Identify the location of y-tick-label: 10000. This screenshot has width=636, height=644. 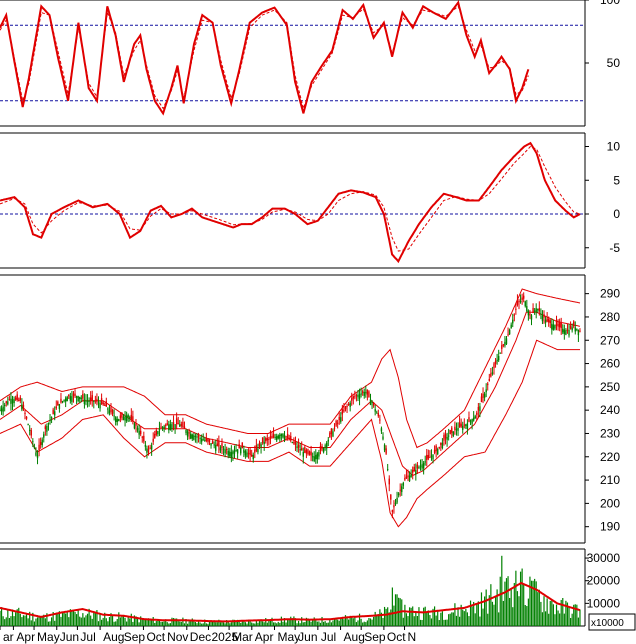
(604, 603).